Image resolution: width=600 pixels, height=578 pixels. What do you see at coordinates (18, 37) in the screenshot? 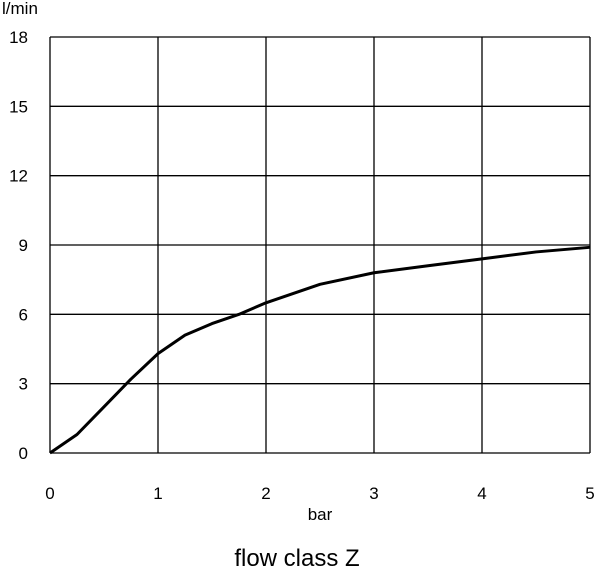
I see `y-tick-label: 18` at bounding box center [18, 37].